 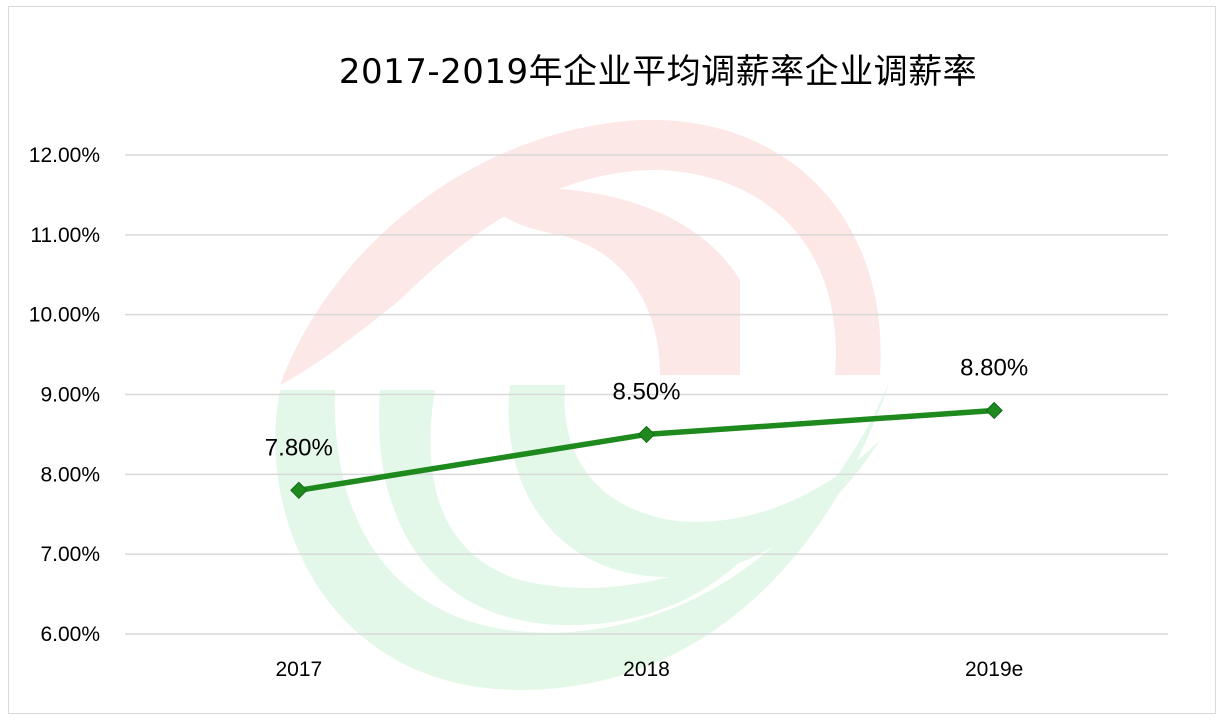 I want to click on y-axis-ticks: 6.00% 7.00% 8.00% 9.00% 10.00% 11.00% 12.00%, so click(x=64, y=395).